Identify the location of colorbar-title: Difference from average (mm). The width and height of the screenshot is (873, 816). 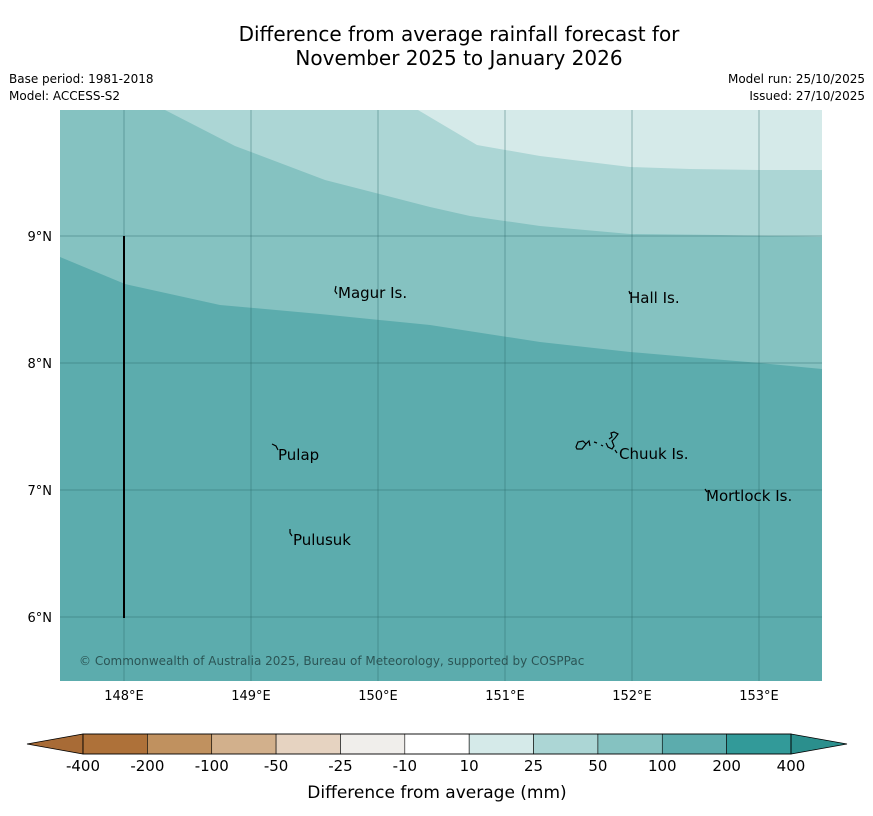
(436, 793).